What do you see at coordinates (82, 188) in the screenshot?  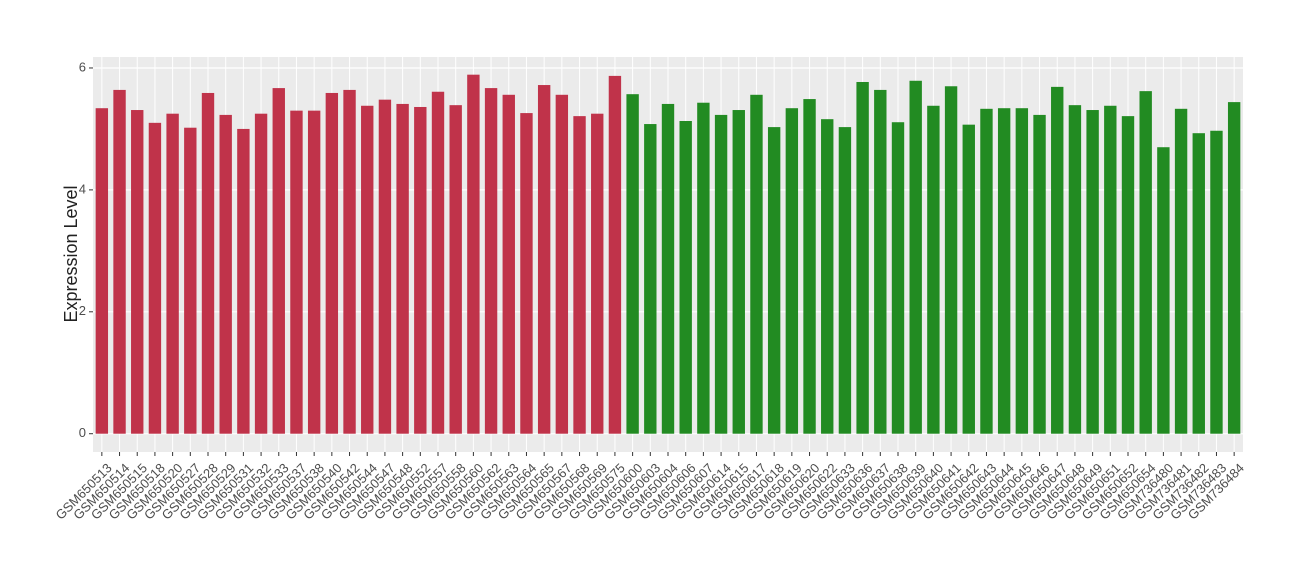 I see `y-tick-label: 4` at bounding box center [82, 188].